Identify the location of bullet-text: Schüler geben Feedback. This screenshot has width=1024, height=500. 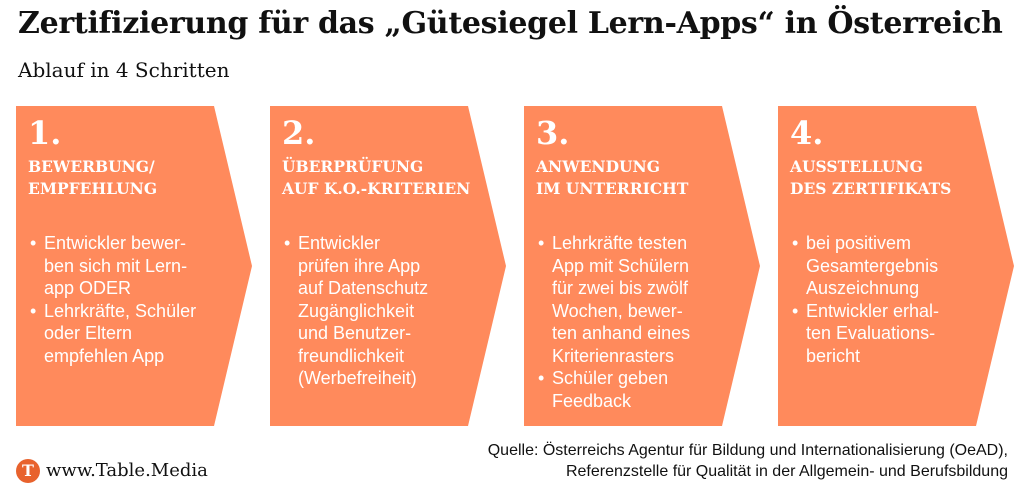
(610, 389).